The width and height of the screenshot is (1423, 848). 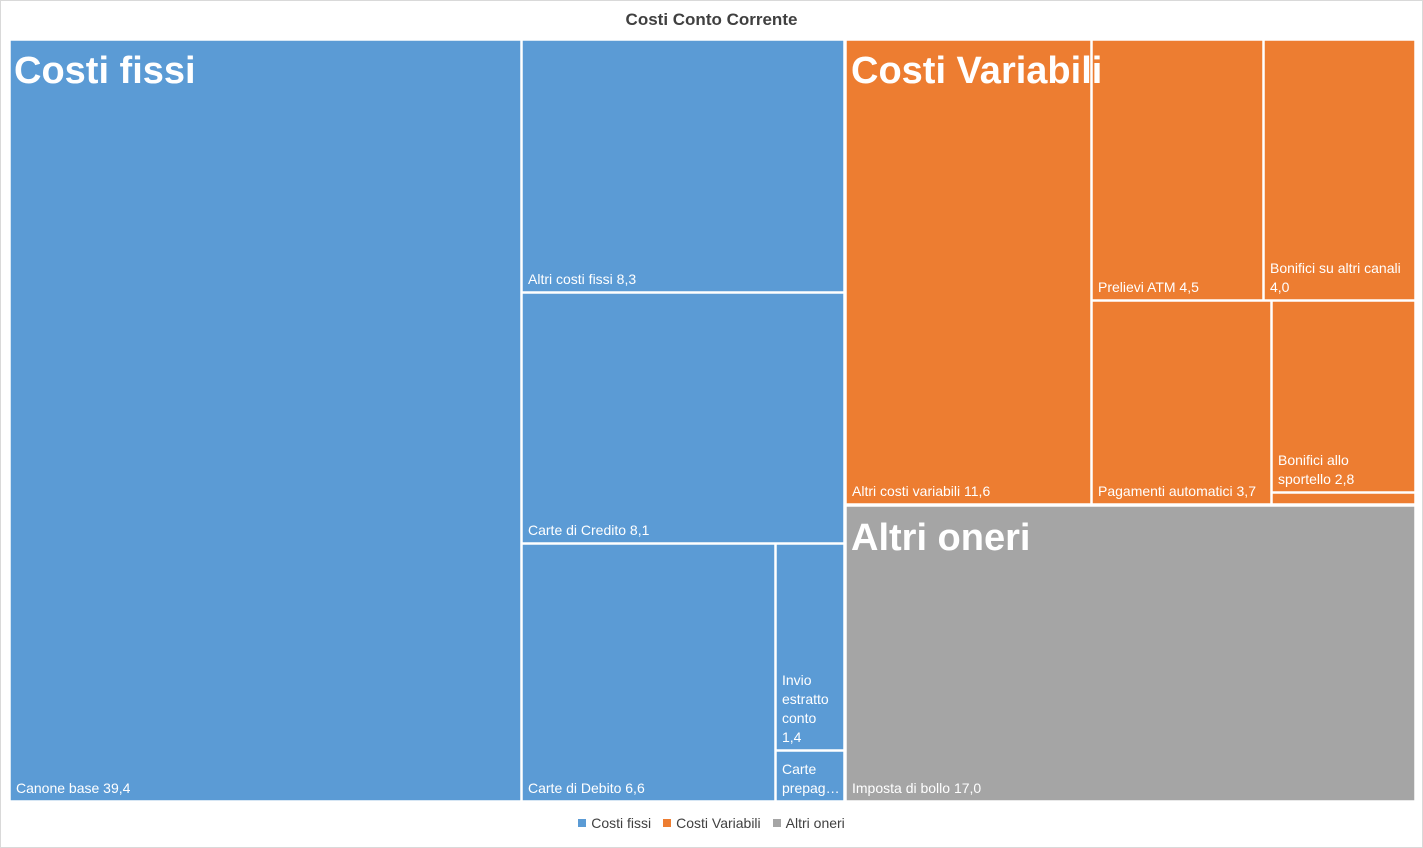 I want to click on legend-swatch-altri-oneri, so click(x=776, y=823).